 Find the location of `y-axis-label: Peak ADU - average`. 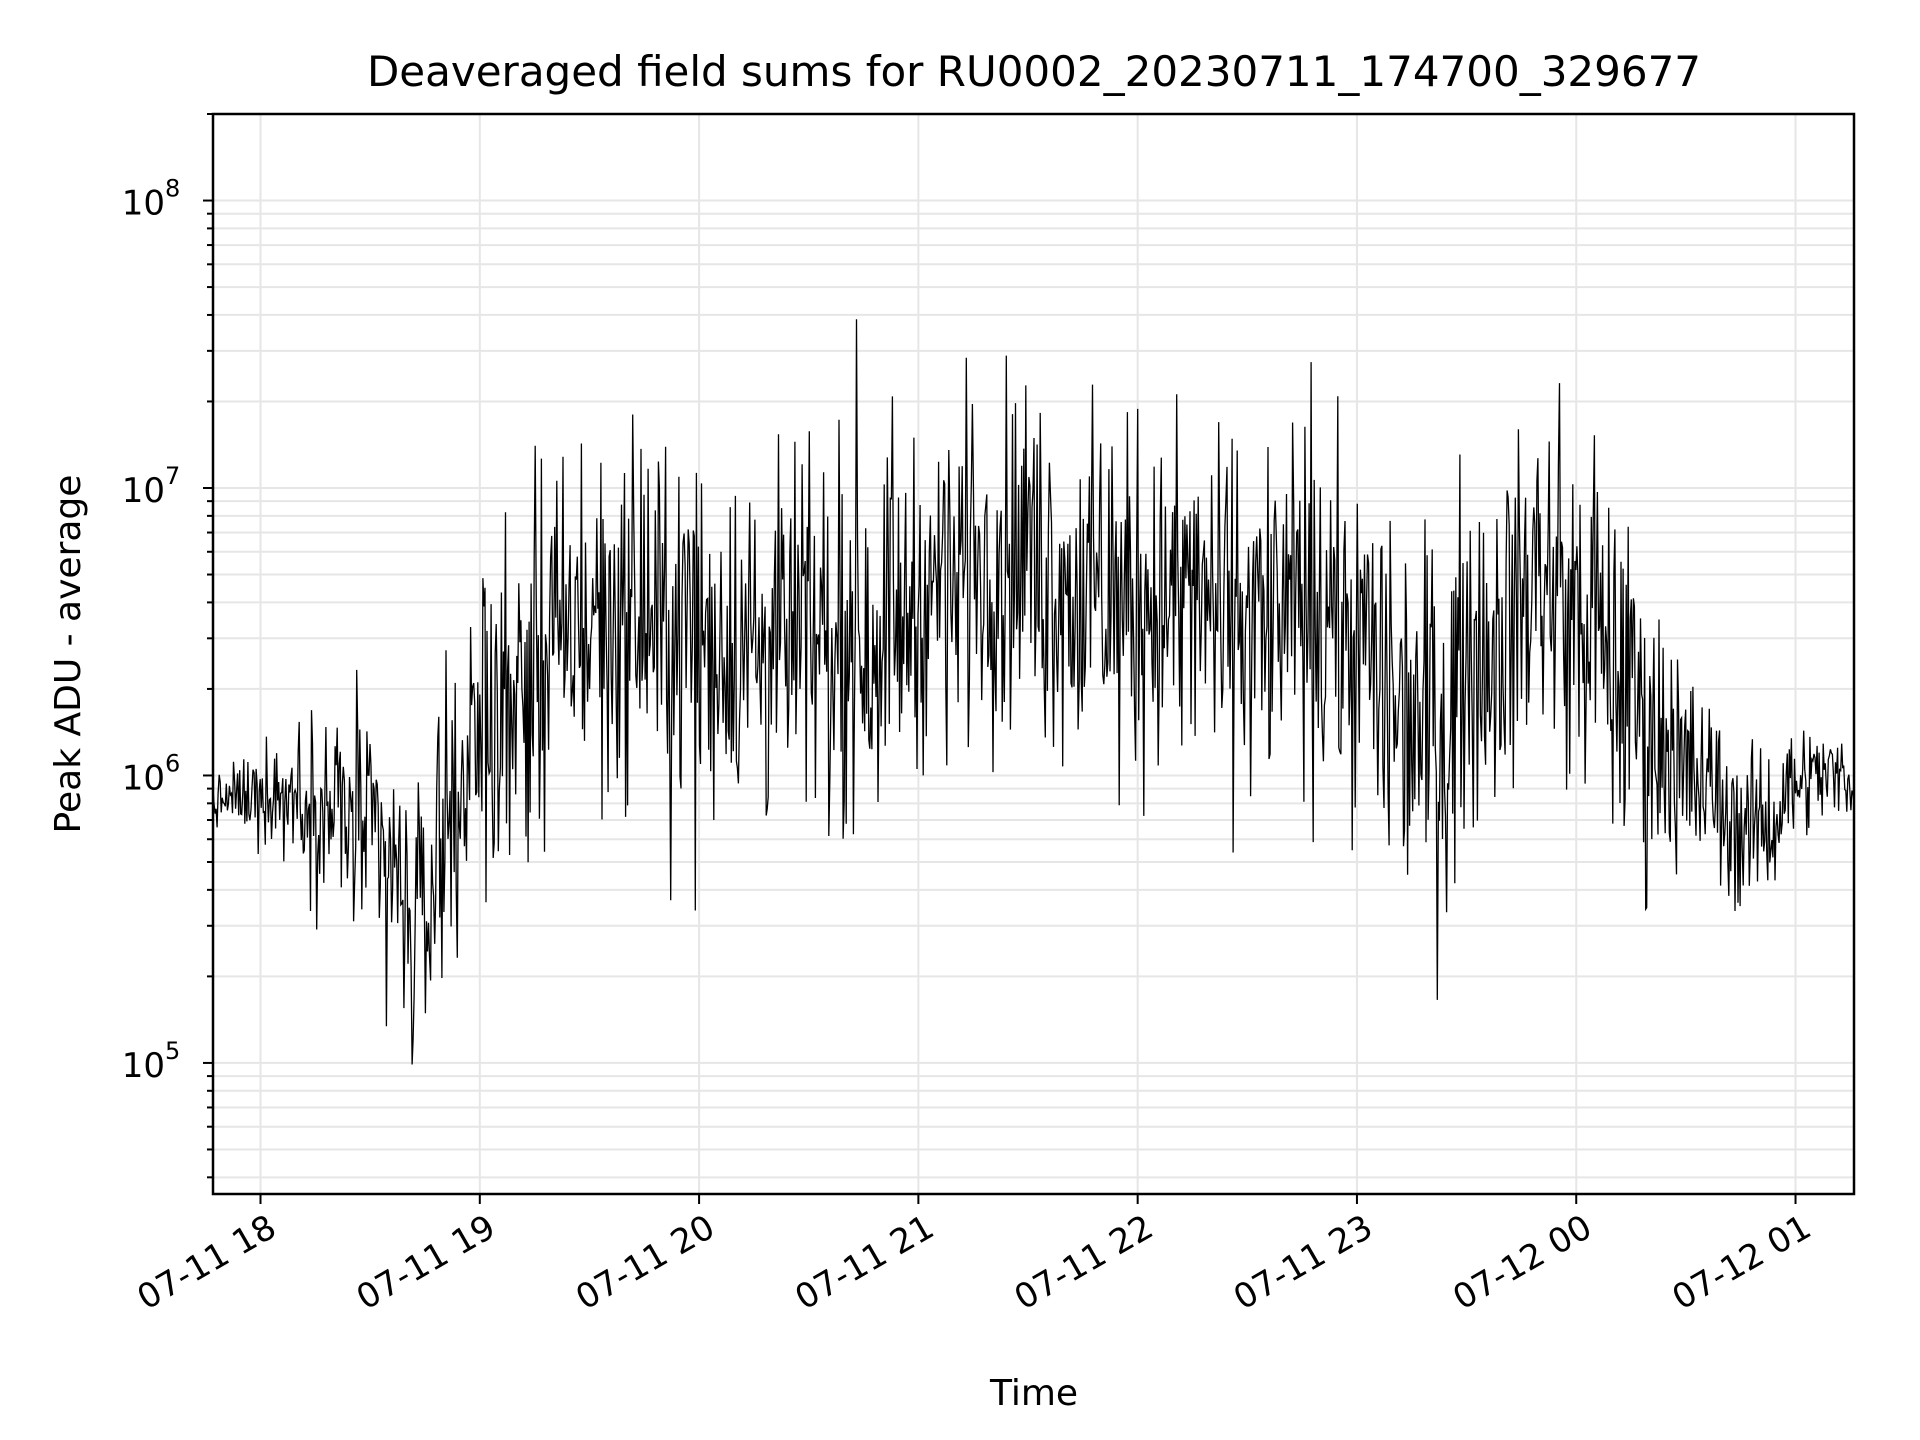

y-axis-label: Peak ADU - average is located at coordinates (68, 654).